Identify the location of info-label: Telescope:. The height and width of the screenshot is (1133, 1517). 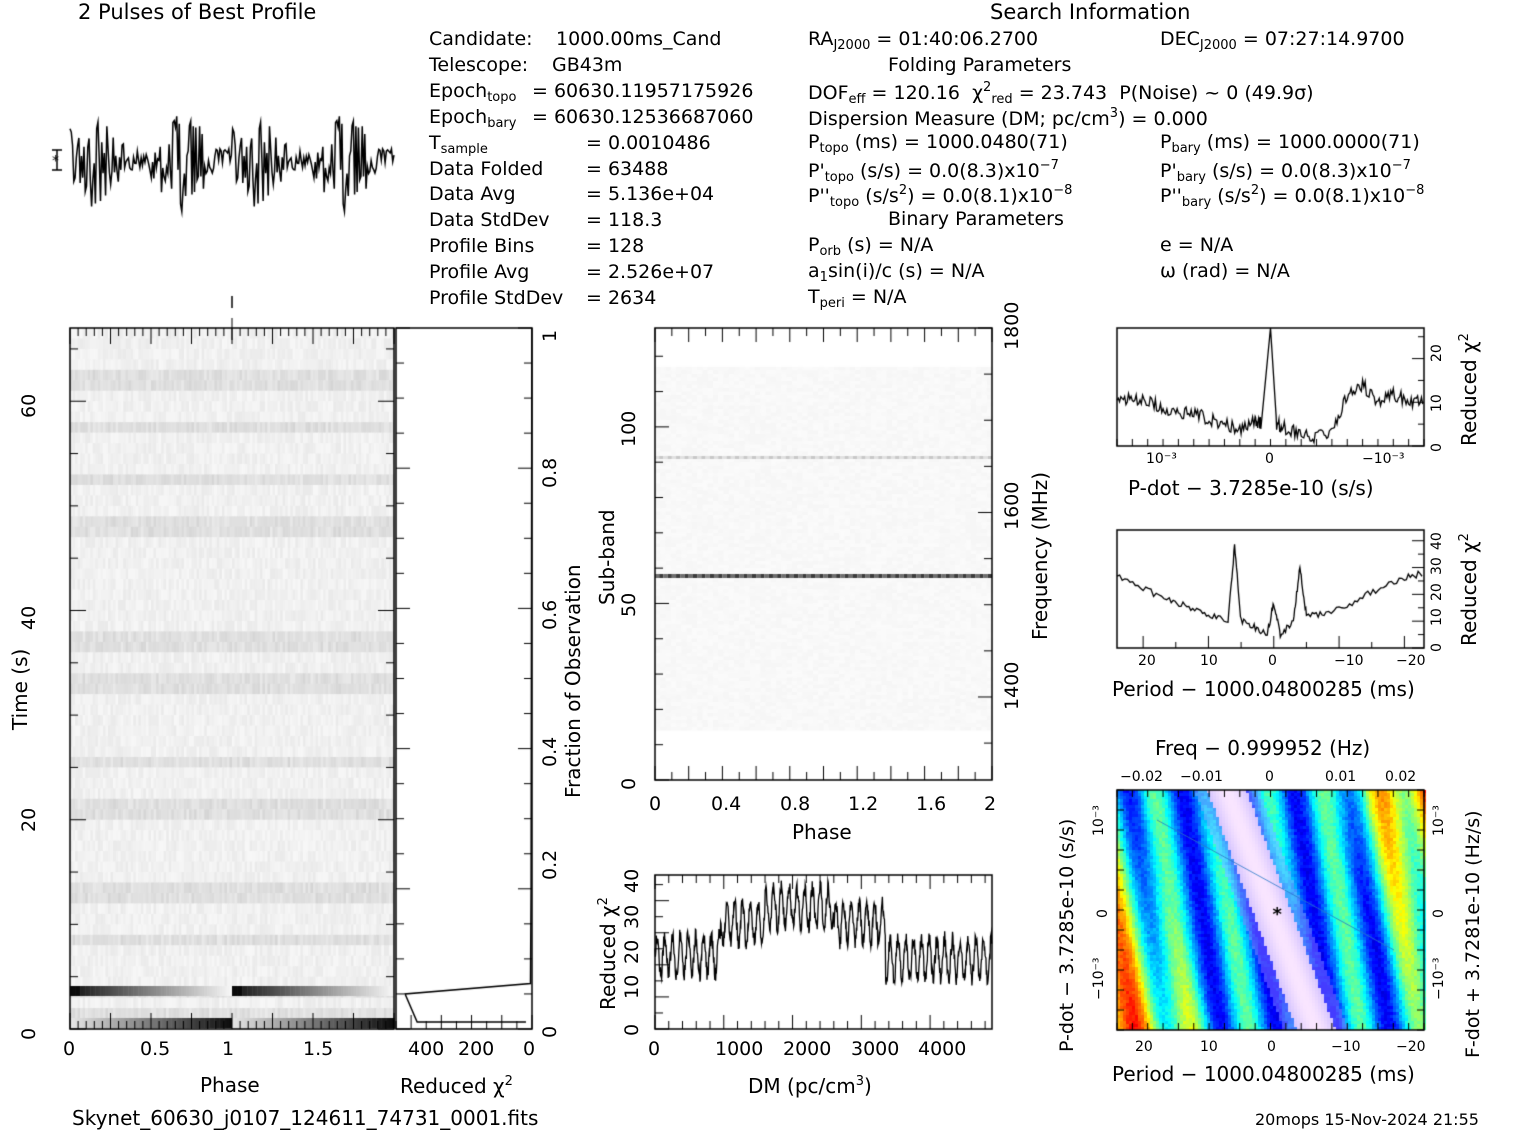
(479, 64).